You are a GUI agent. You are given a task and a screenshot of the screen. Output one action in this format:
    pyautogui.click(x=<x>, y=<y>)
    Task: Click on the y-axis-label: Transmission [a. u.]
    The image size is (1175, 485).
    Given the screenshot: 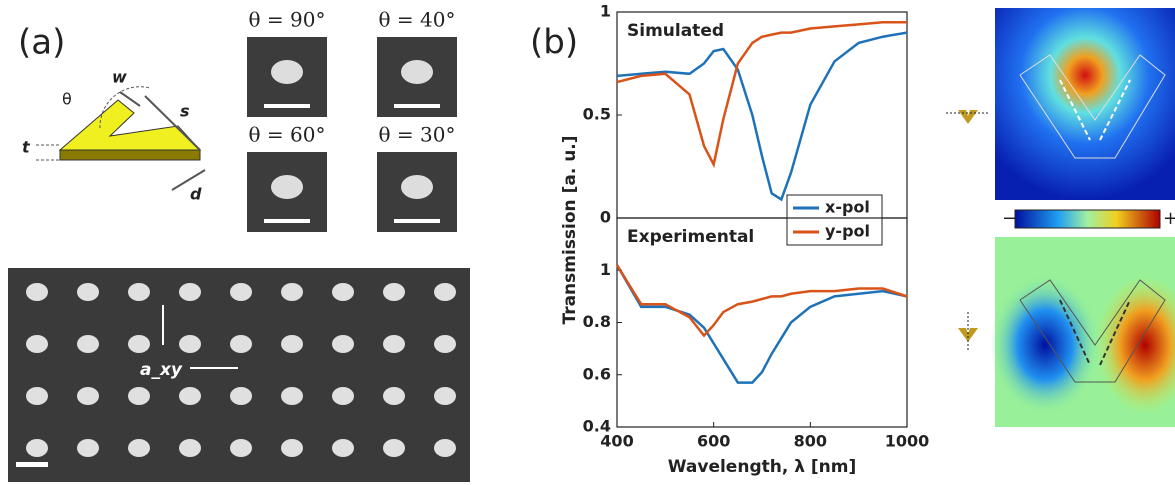 What is the action you would take?
    pyautogui.click(x=570, y=229)
    